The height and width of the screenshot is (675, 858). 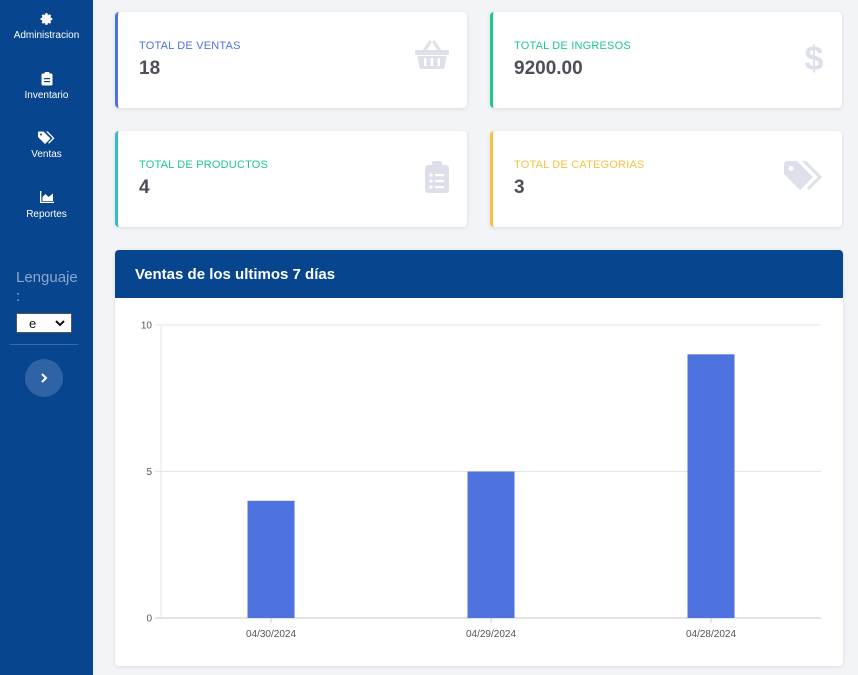 I want to click on sidebar-divider, so click(x=44, y=344).